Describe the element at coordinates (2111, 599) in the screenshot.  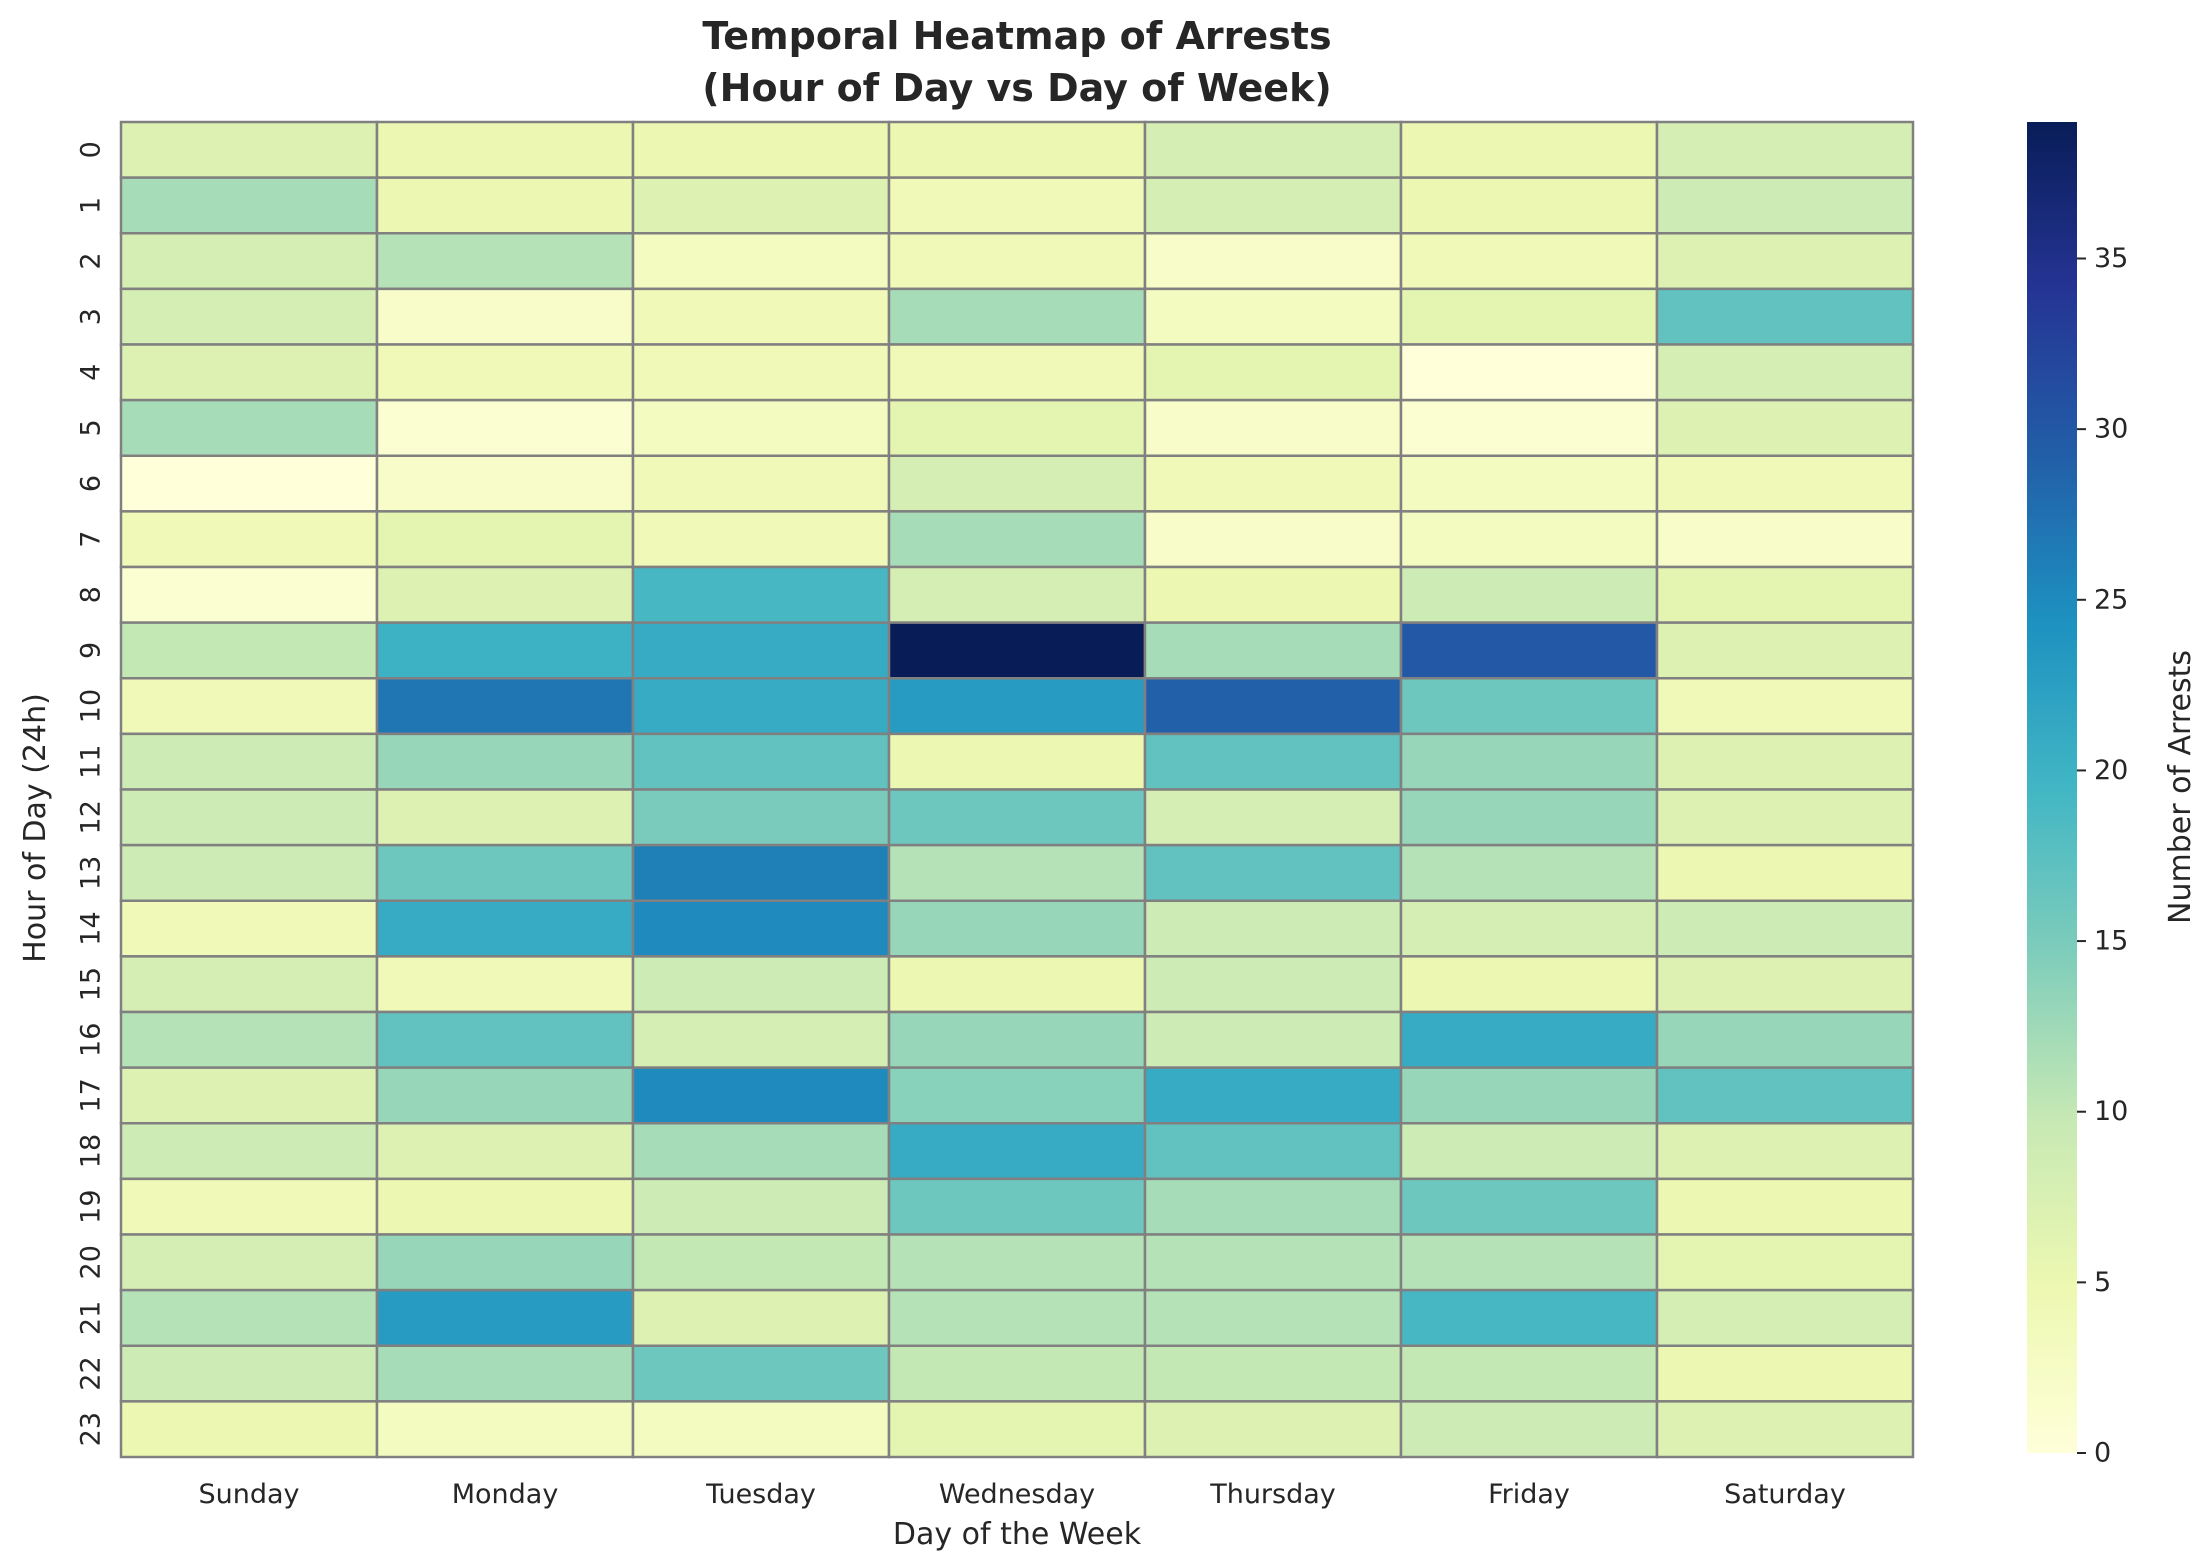
I see `colorbar-tick-label: 25` at that location.